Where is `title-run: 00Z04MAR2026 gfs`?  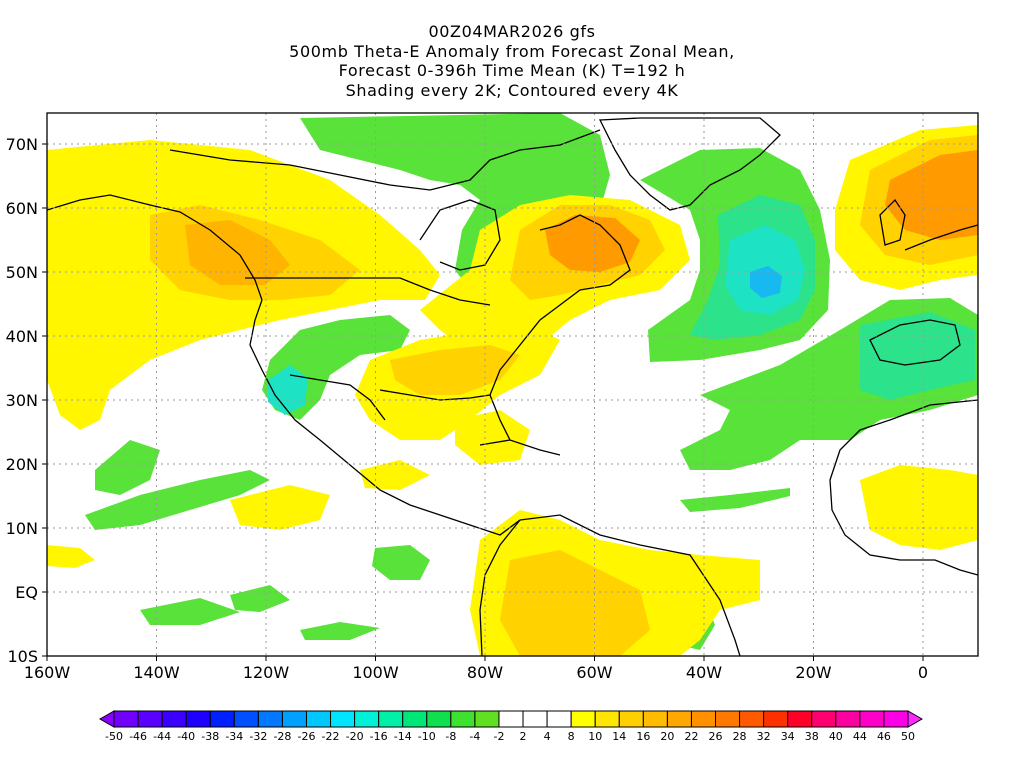 title-run: 00Z04MAR2026 gfs is located at coordinates (512, 31).